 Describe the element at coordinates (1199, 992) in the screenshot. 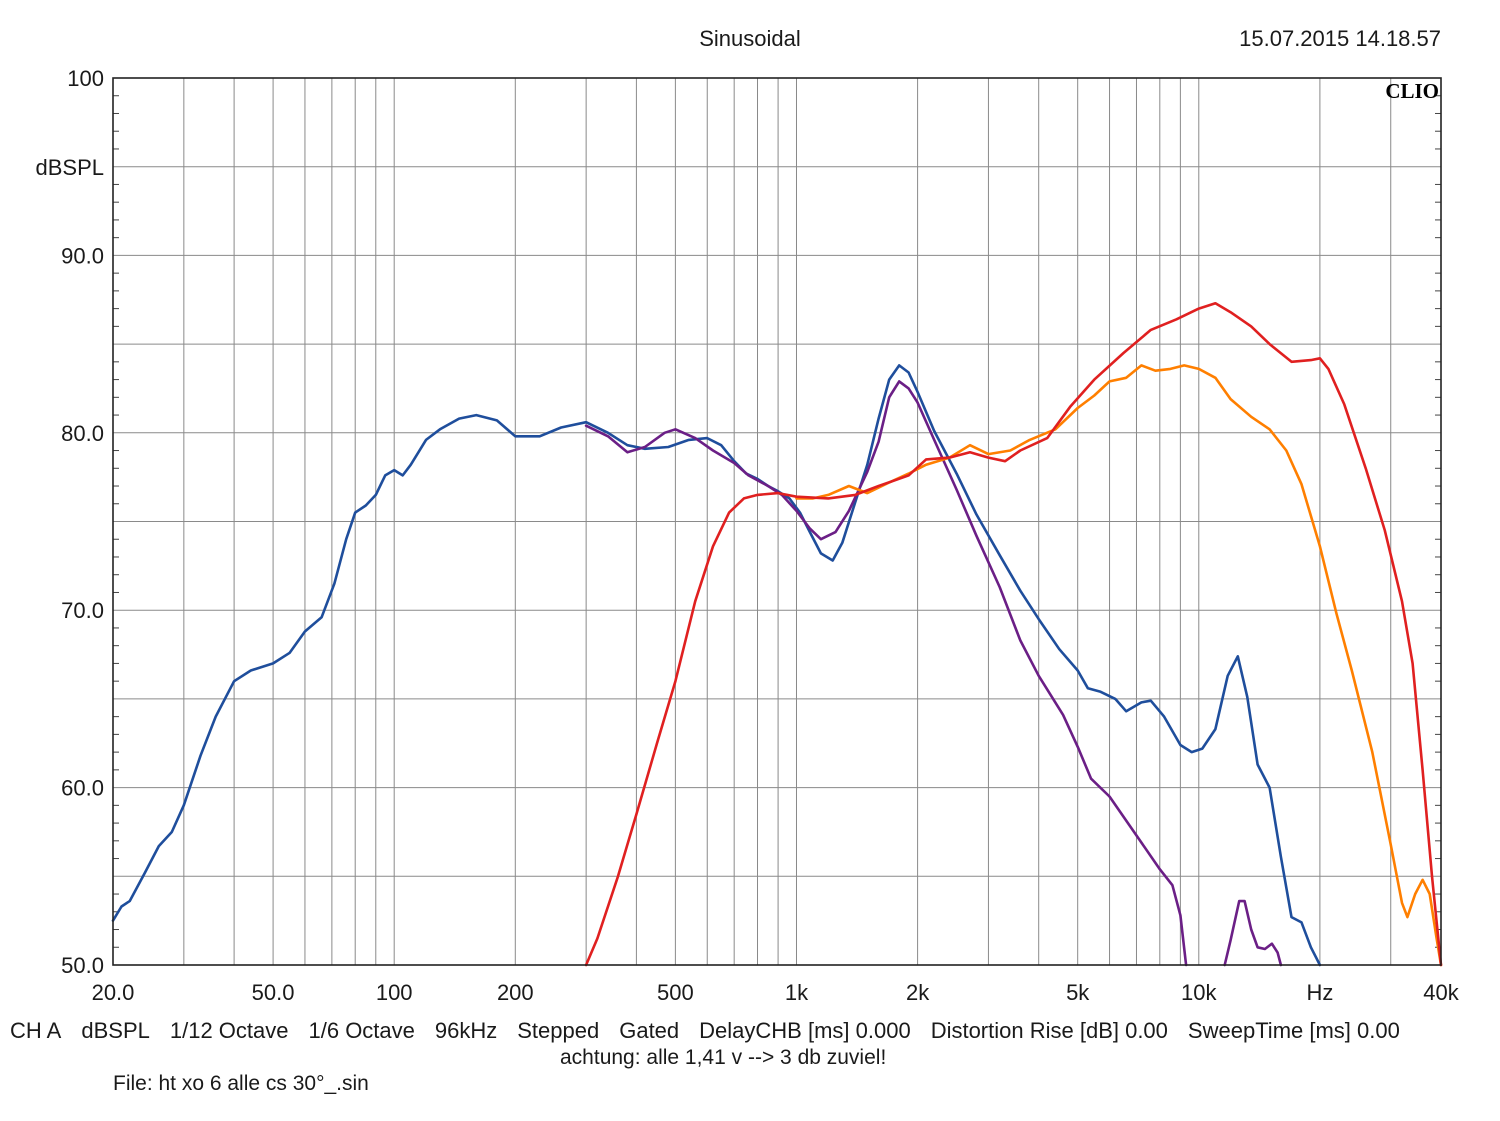

I see `x-tick-label: 10k` at that location.